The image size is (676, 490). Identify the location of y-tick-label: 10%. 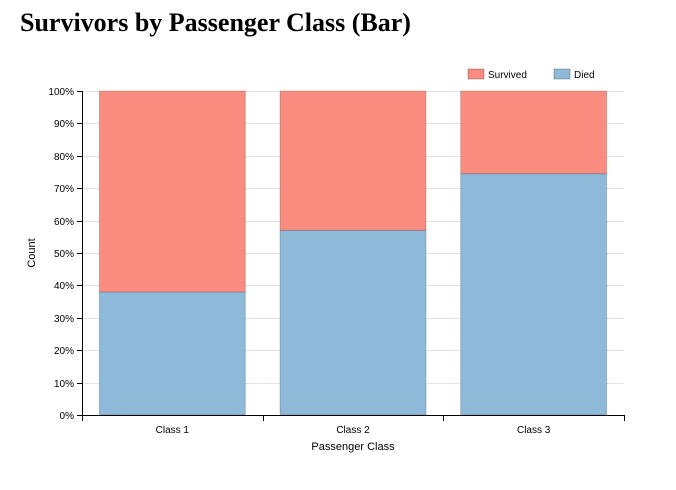
(64, 384).